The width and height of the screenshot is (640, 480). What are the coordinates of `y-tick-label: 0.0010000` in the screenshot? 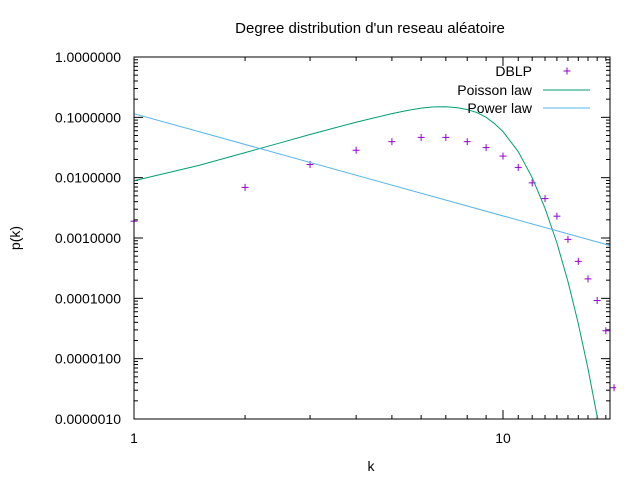 It's located at (88, 238).